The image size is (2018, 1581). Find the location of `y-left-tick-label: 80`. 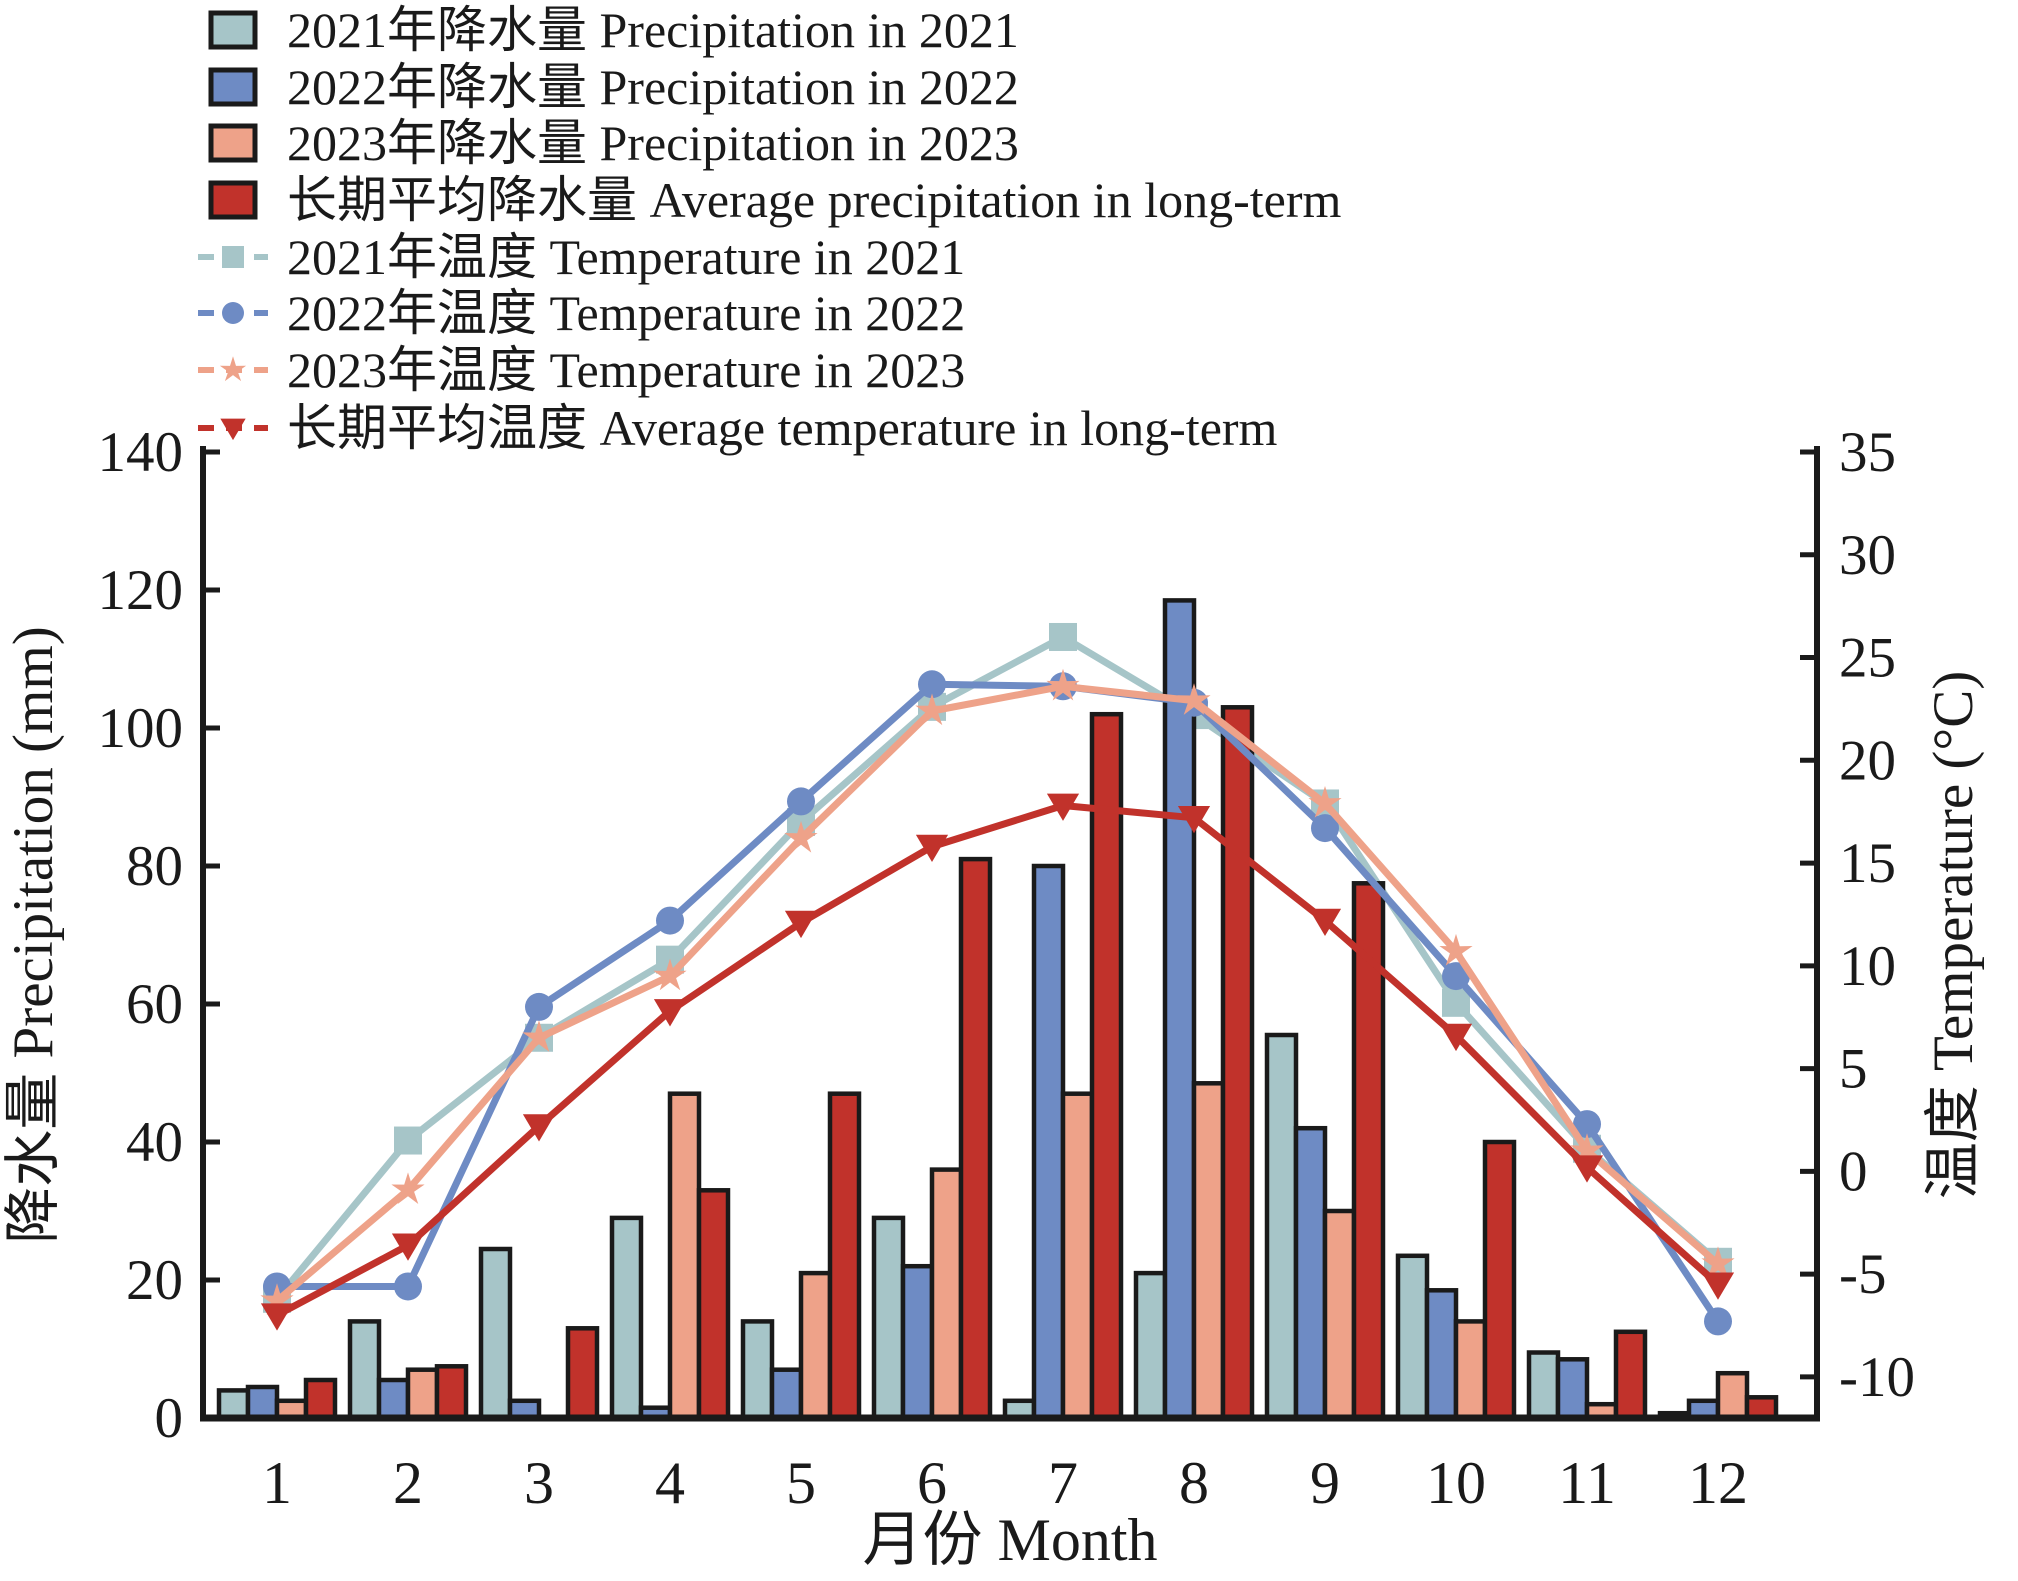

y-left-tick-label: 80 is located at coordinates (154, 866).